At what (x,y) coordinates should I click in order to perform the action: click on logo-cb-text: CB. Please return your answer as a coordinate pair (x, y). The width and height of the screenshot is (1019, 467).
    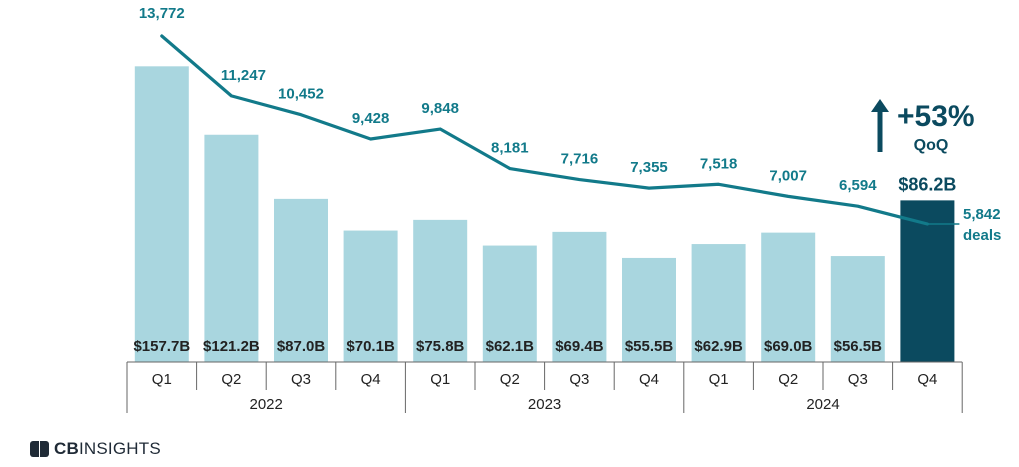
    Looking at the image, I should click on (66, 448).